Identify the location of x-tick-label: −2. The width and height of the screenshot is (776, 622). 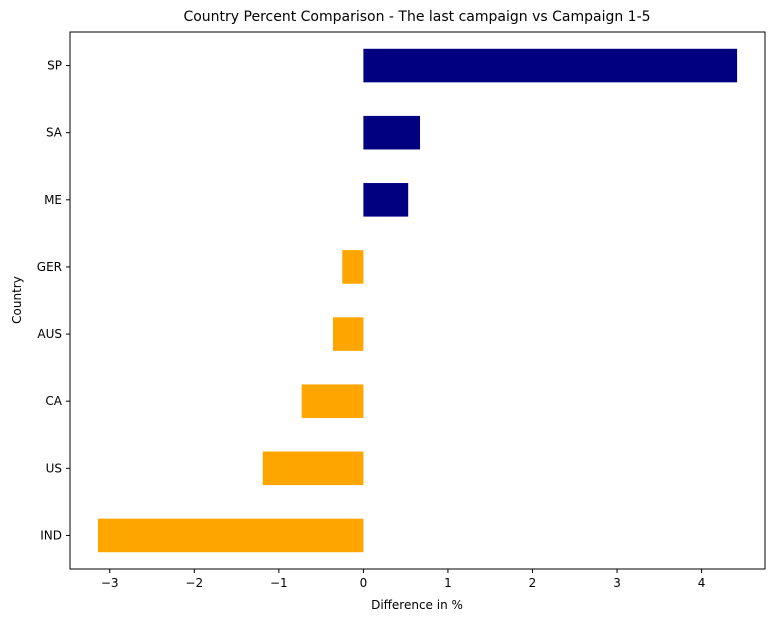
(194, 583).